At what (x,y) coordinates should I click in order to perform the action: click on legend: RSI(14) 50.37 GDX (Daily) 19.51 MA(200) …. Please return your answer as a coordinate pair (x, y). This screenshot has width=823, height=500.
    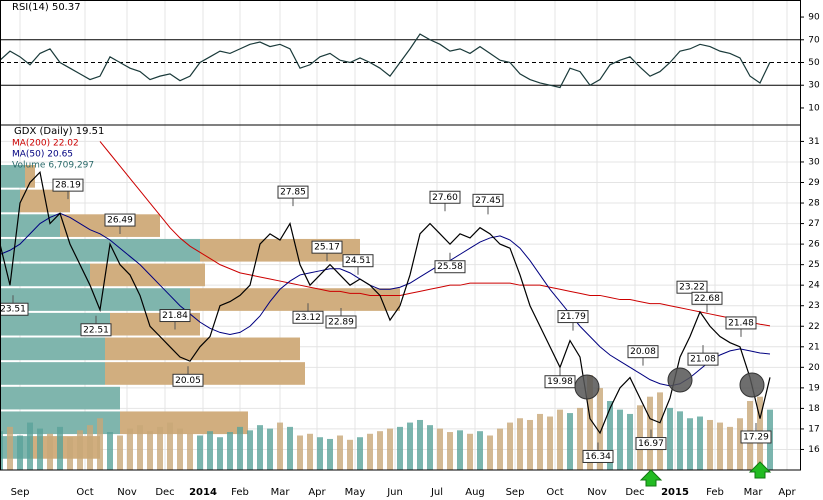
    Looking at the image, I should click on (58, 86).